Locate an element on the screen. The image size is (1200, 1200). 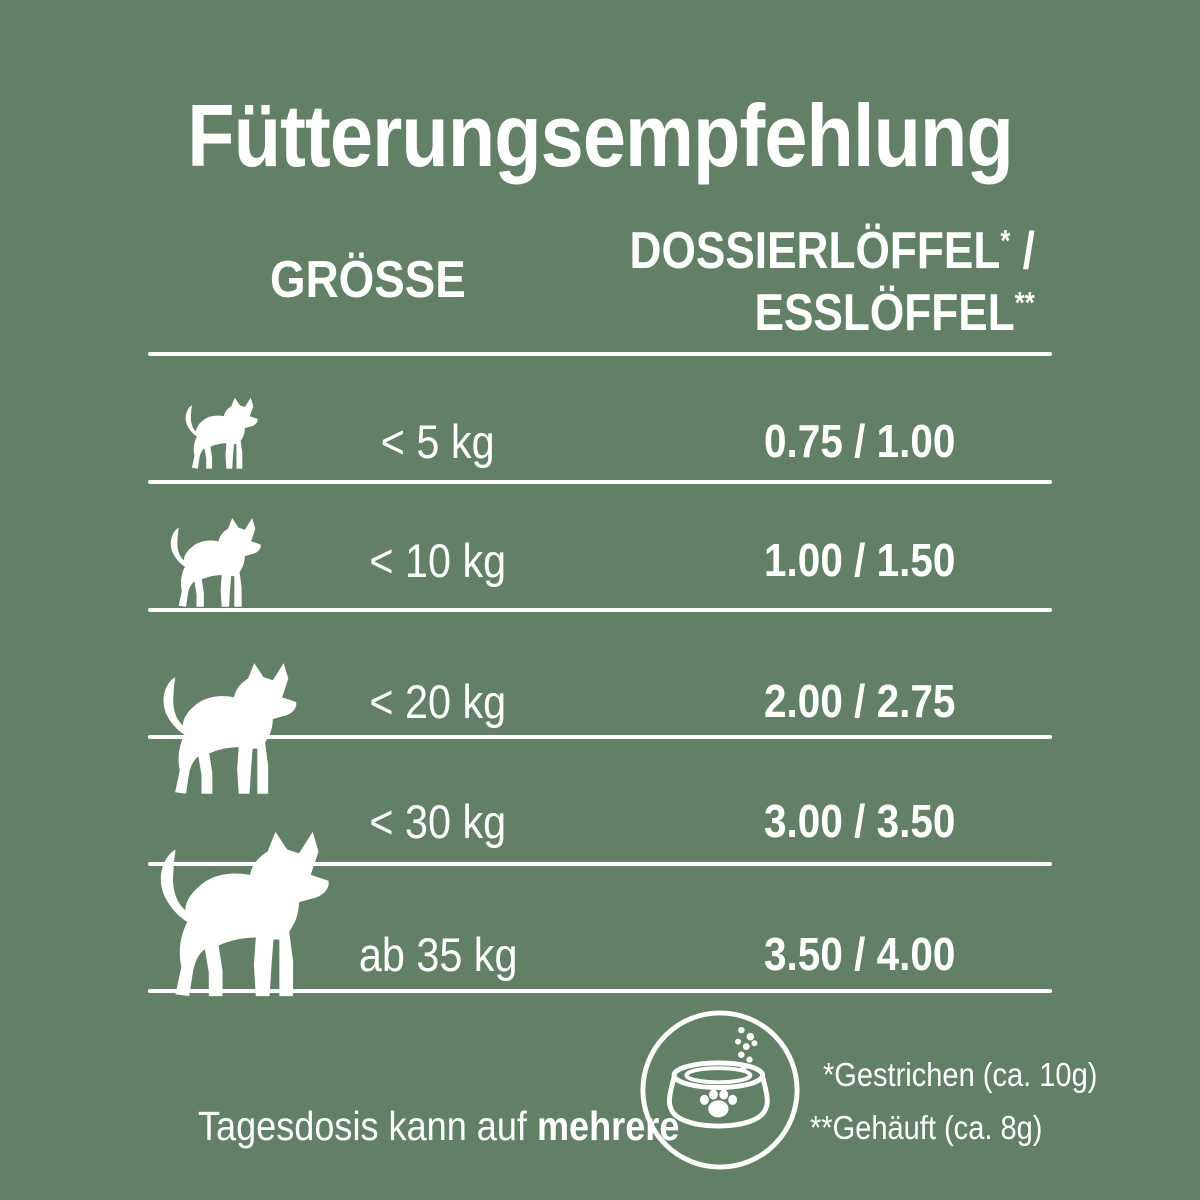
row-size-label: < 5 kg is located at coordinates (438, 441).